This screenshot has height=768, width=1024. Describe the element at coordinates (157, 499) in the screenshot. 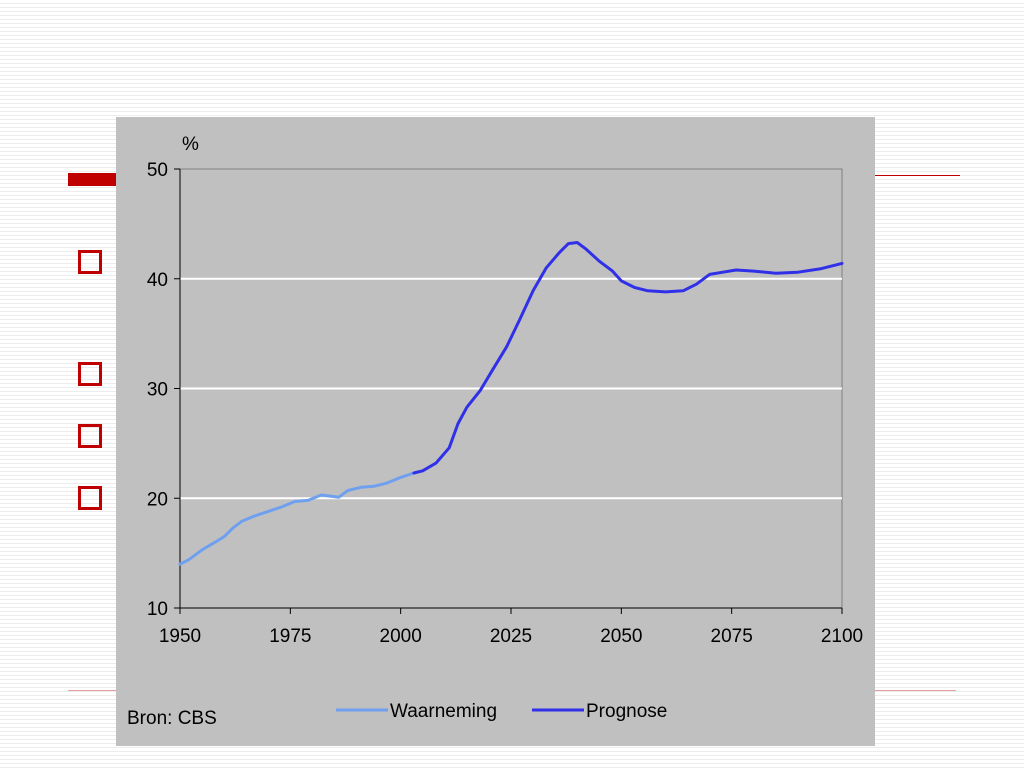

I see `y-tick-label: 20` at that location.